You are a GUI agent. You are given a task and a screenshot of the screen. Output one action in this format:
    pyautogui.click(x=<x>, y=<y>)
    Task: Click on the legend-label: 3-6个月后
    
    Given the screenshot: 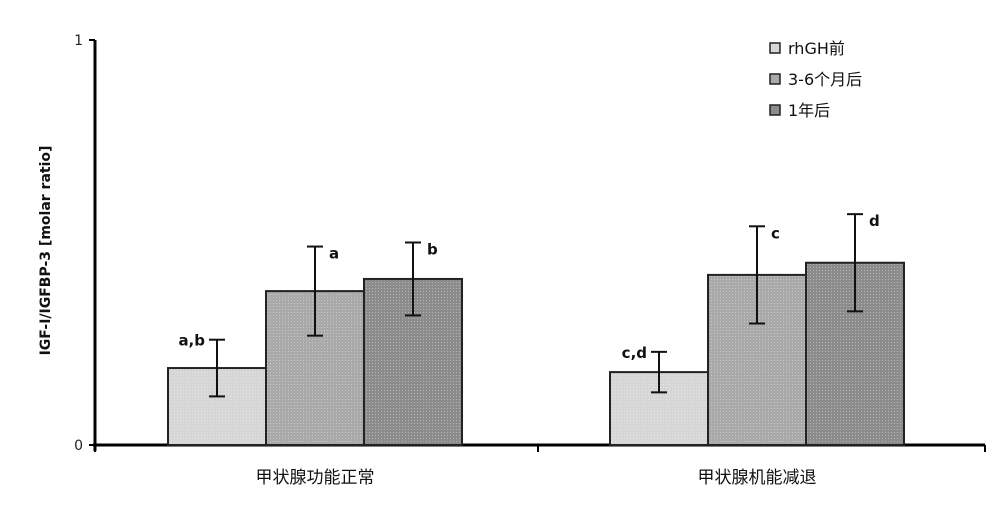 What is the action you would take?
    pyautogui.click(x=825, y=79)
    